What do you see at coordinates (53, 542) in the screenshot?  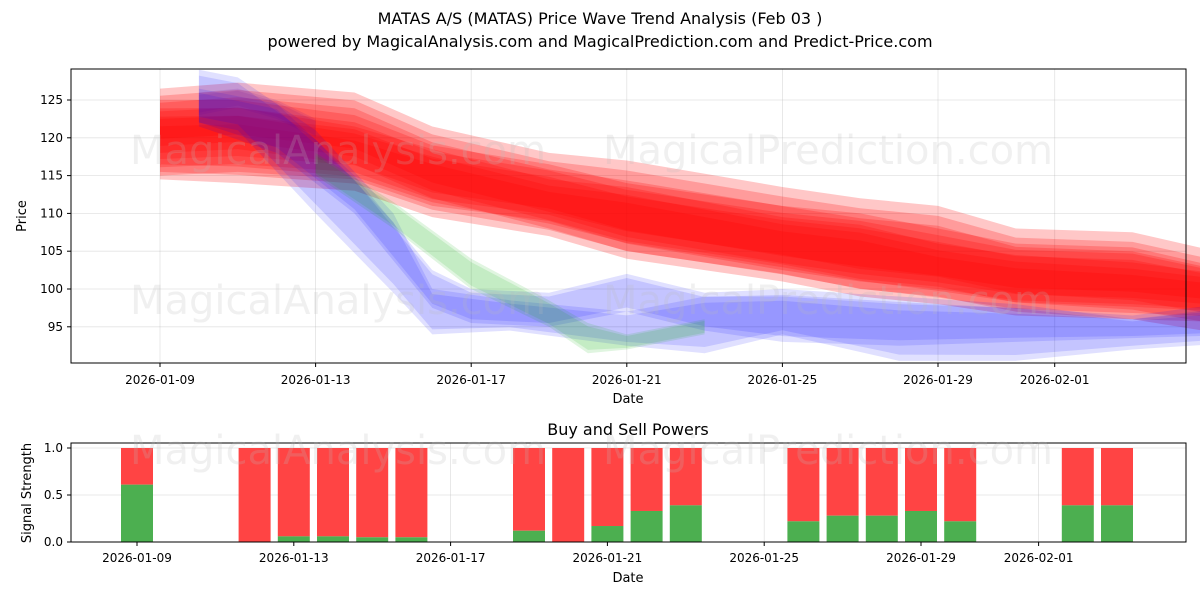 I see `y-tick-label: 0.0` at bounding box center [53, 542].